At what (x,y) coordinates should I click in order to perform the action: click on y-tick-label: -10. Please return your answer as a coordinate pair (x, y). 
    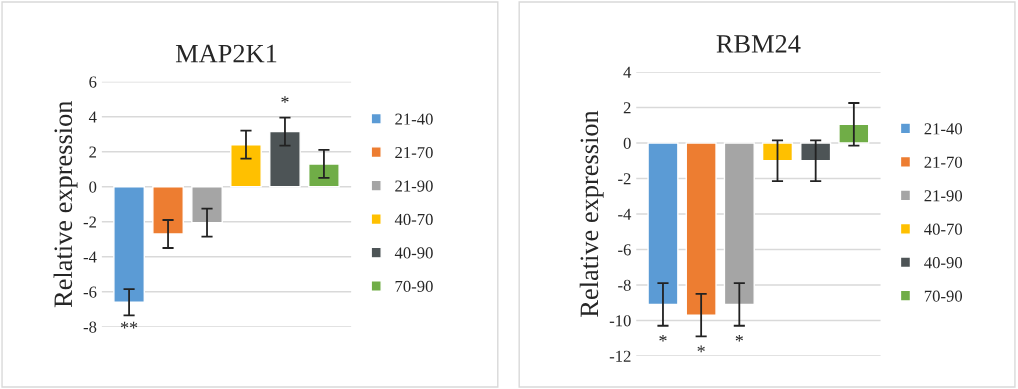
    Looking at the image, I should click on (620, 321).